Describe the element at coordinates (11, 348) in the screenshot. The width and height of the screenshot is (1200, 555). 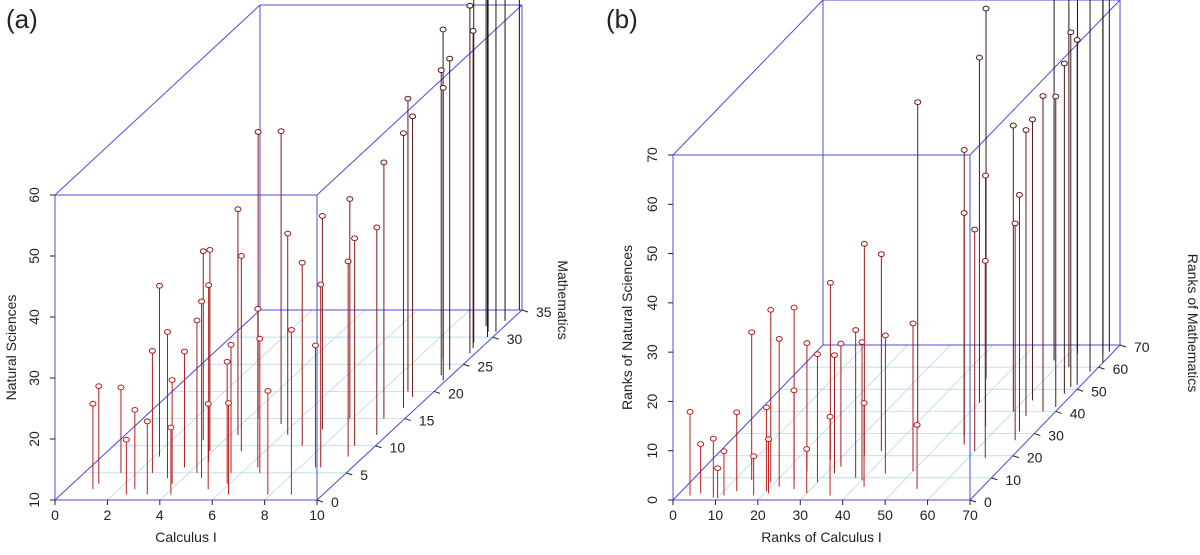
I see `z-axis-label: Natural Sciences` at that location.